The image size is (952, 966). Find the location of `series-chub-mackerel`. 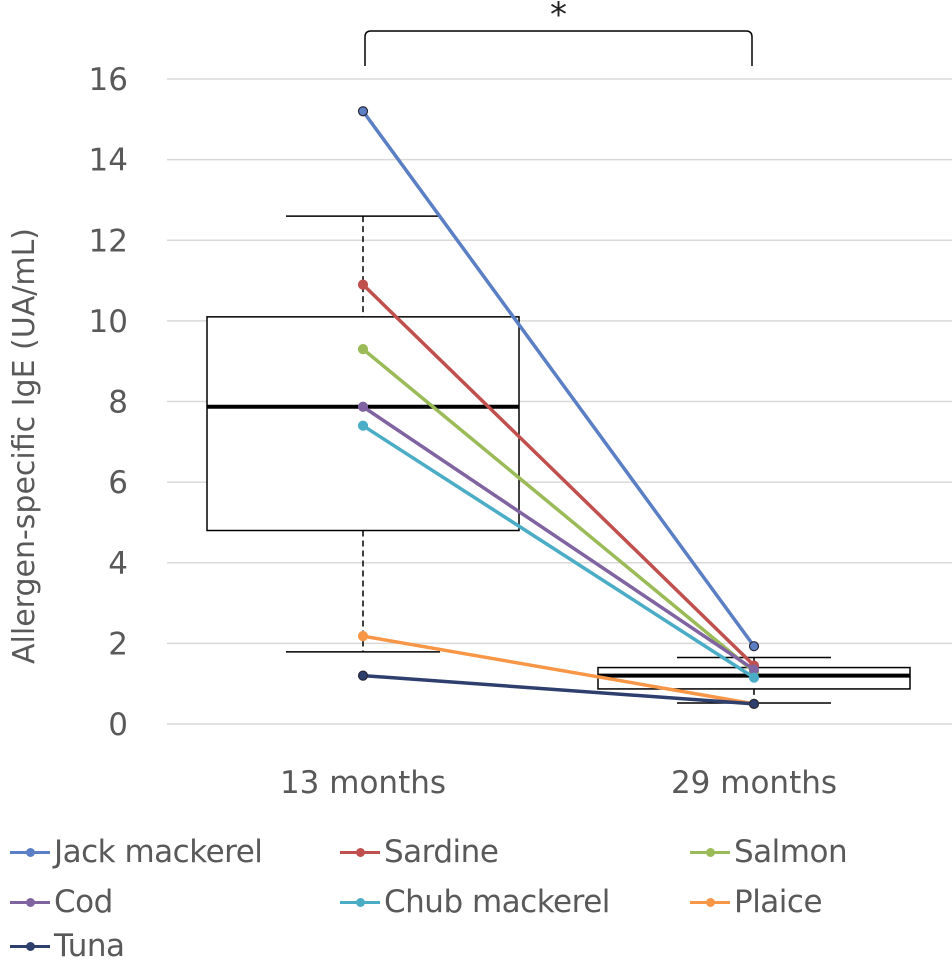

series-chub-mackerel is located at coordinates (558, 551).